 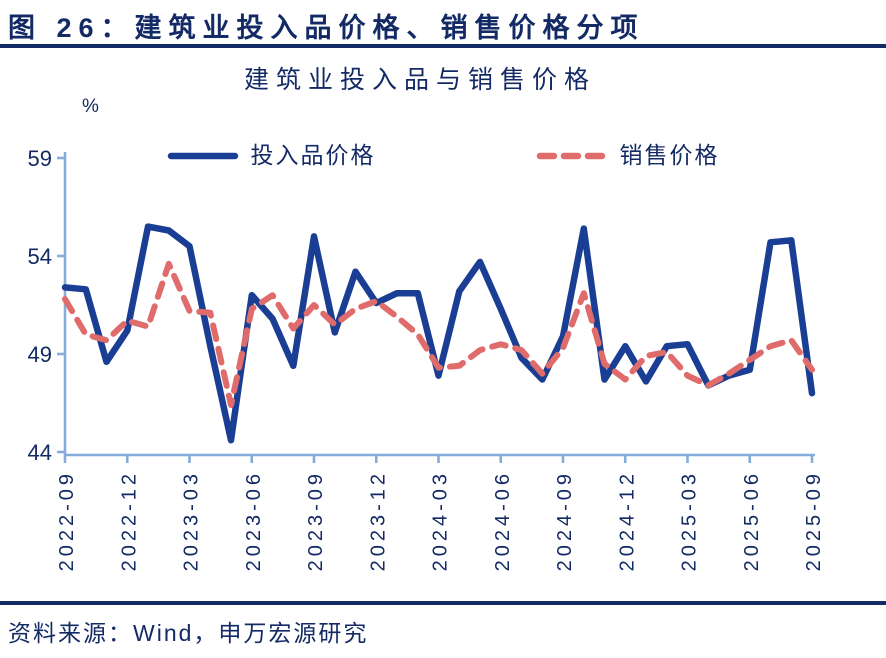 I want to click on footer-divider, so click(x=443, y=603).